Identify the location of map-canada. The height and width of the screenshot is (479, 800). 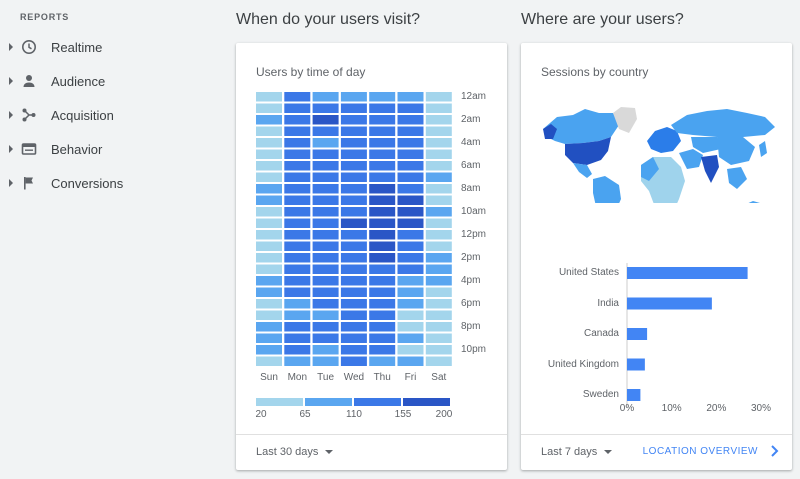
(581, 126).